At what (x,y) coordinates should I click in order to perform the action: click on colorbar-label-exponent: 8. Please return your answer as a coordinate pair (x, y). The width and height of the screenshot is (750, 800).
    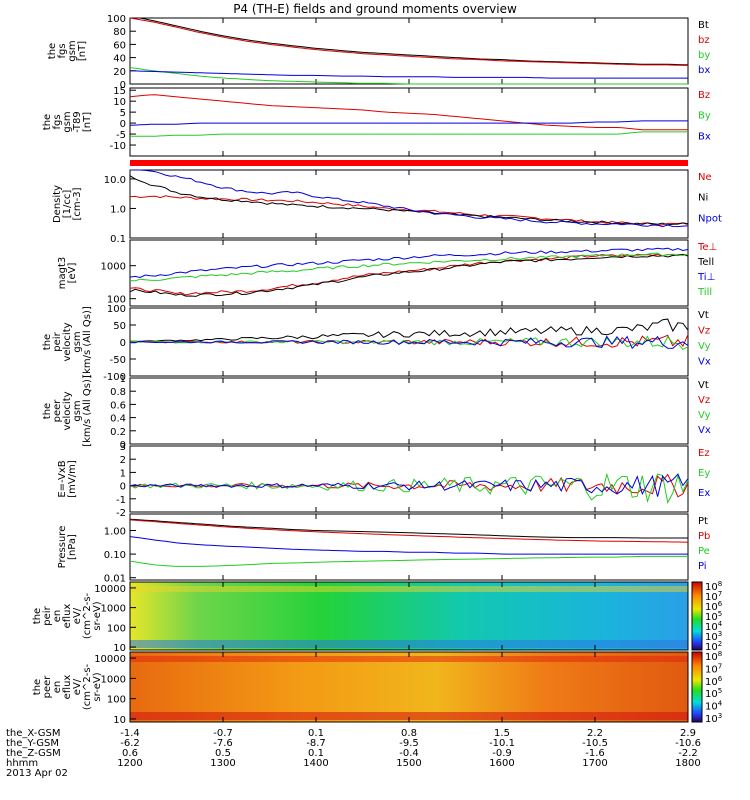
    Looking at the image, I should click on (720, 584).